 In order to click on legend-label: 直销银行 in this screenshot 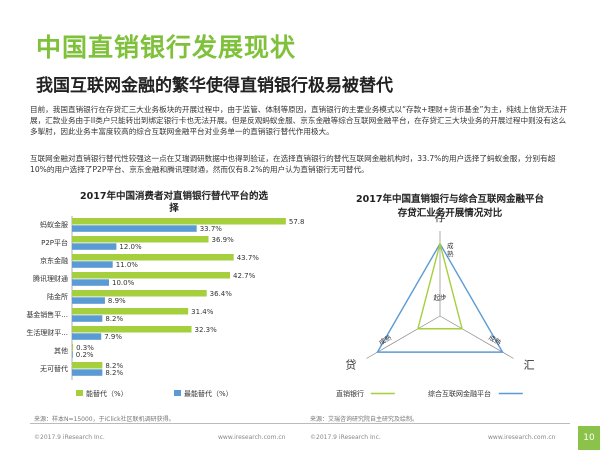, I will do `click(350, 393)`.